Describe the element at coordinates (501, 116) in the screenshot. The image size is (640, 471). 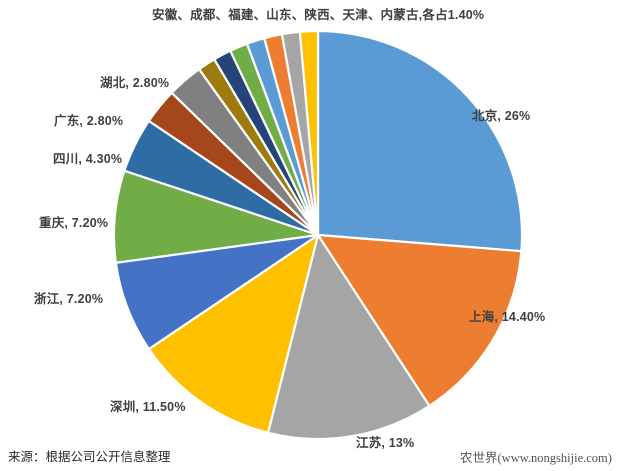
I see `label-slice-beijing: 北京, 26%` at that location.